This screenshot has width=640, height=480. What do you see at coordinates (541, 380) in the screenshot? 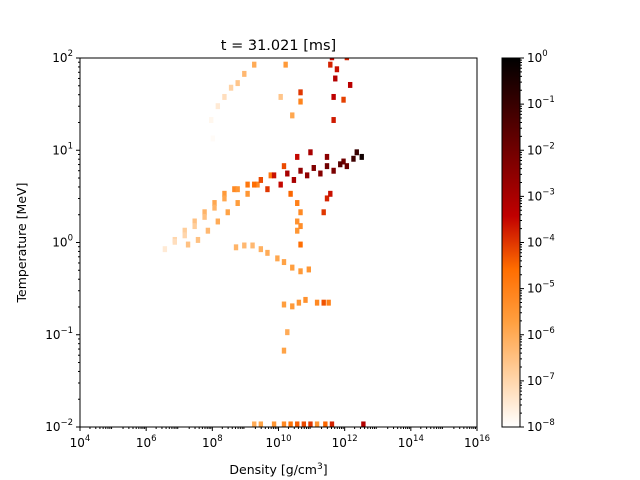
I see `colorbar-tick-label: 10⁻⁷` at bounding box center [541, 380].